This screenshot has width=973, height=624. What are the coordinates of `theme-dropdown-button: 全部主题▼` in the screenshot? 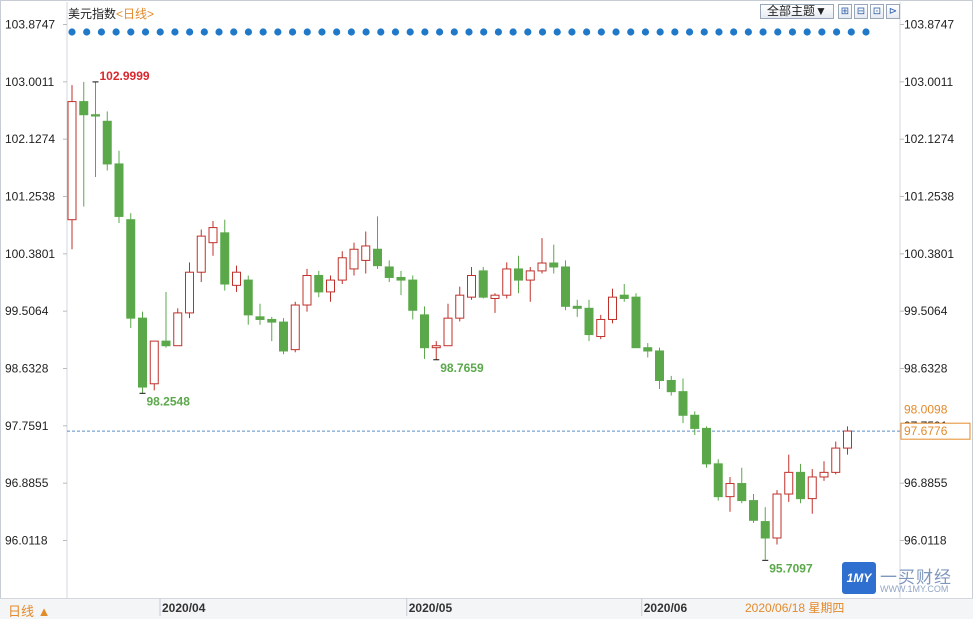 It's located at (797, 11).